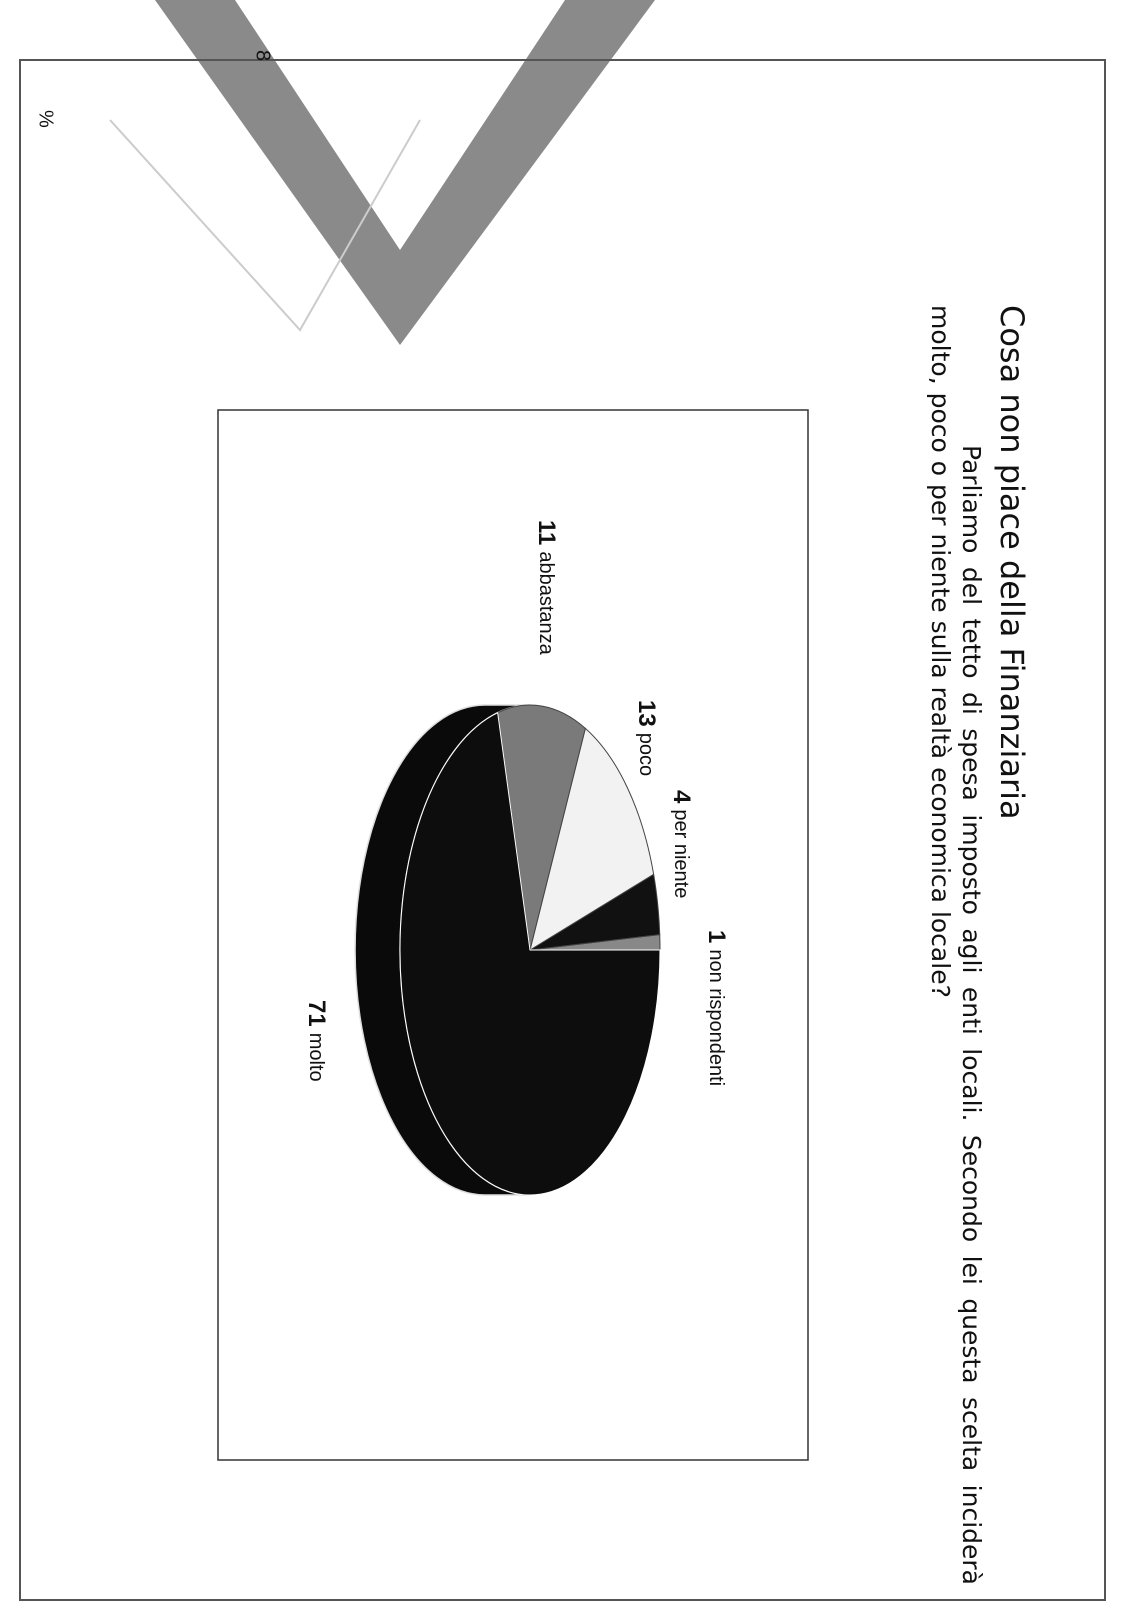  What do you see at coordinates (681, 853) in the screenshot?
I see `category-label: per niente` at bounding box center [681, 853].